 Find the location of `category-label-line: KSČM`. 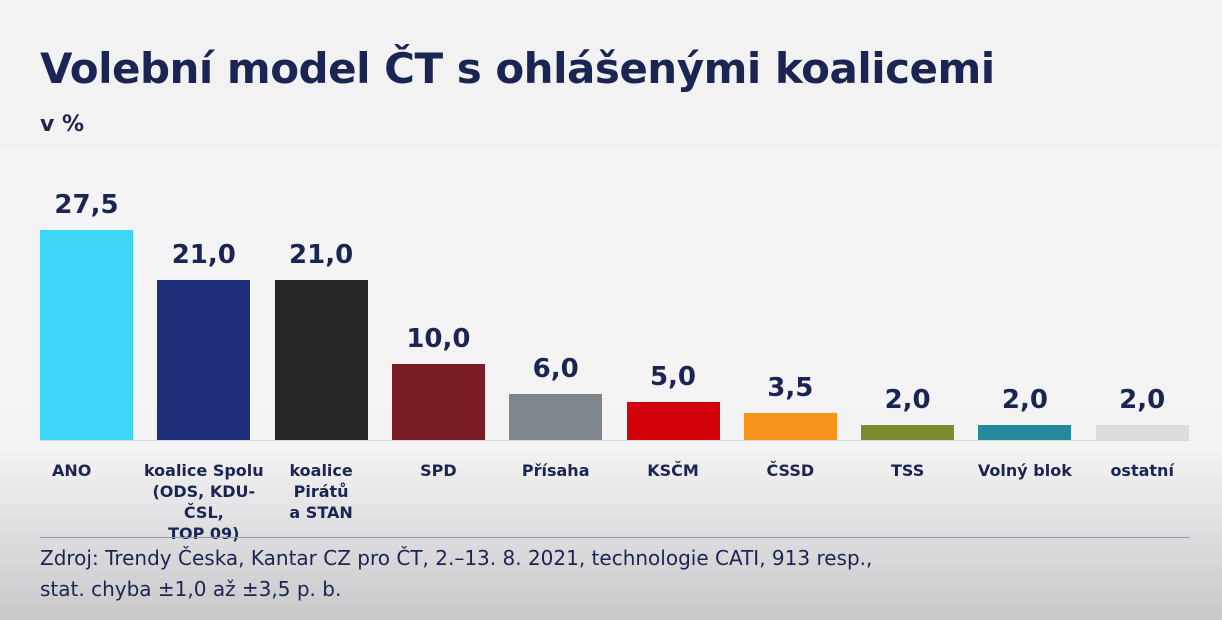

category-label-line: KSČM is located at coordinates (673, 470).